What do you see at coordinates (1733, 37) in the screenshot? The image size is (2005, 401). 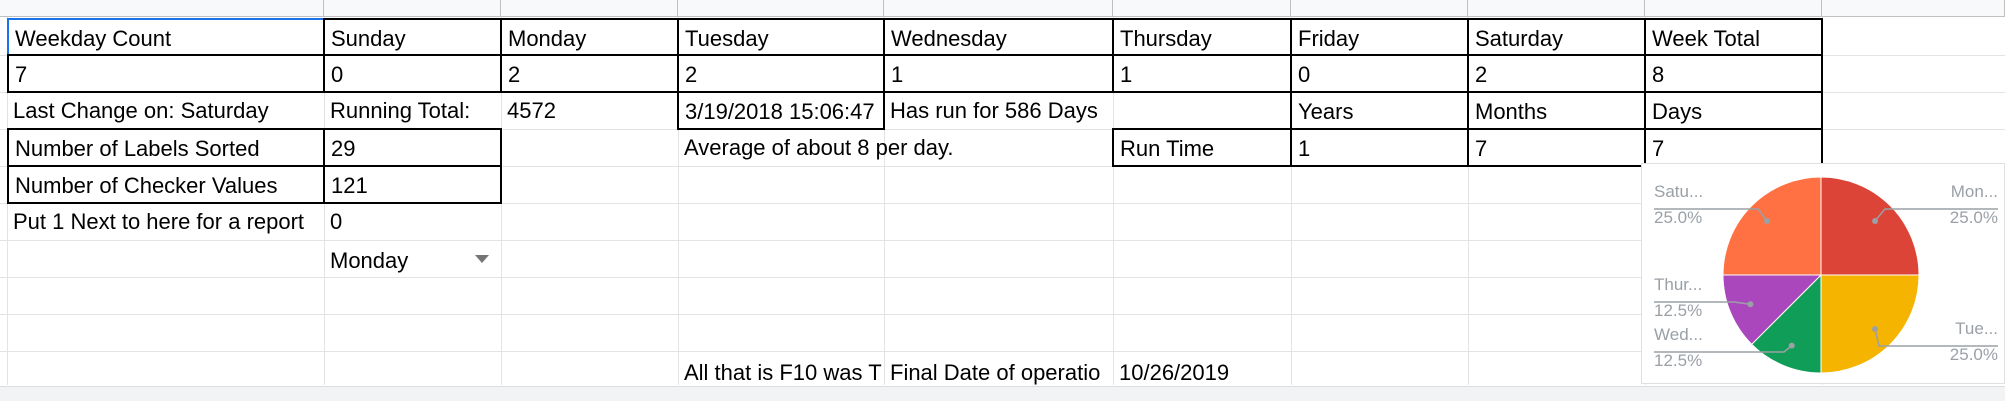 I see `cell-i1: Week Total` at bounding box center [1733, 37].